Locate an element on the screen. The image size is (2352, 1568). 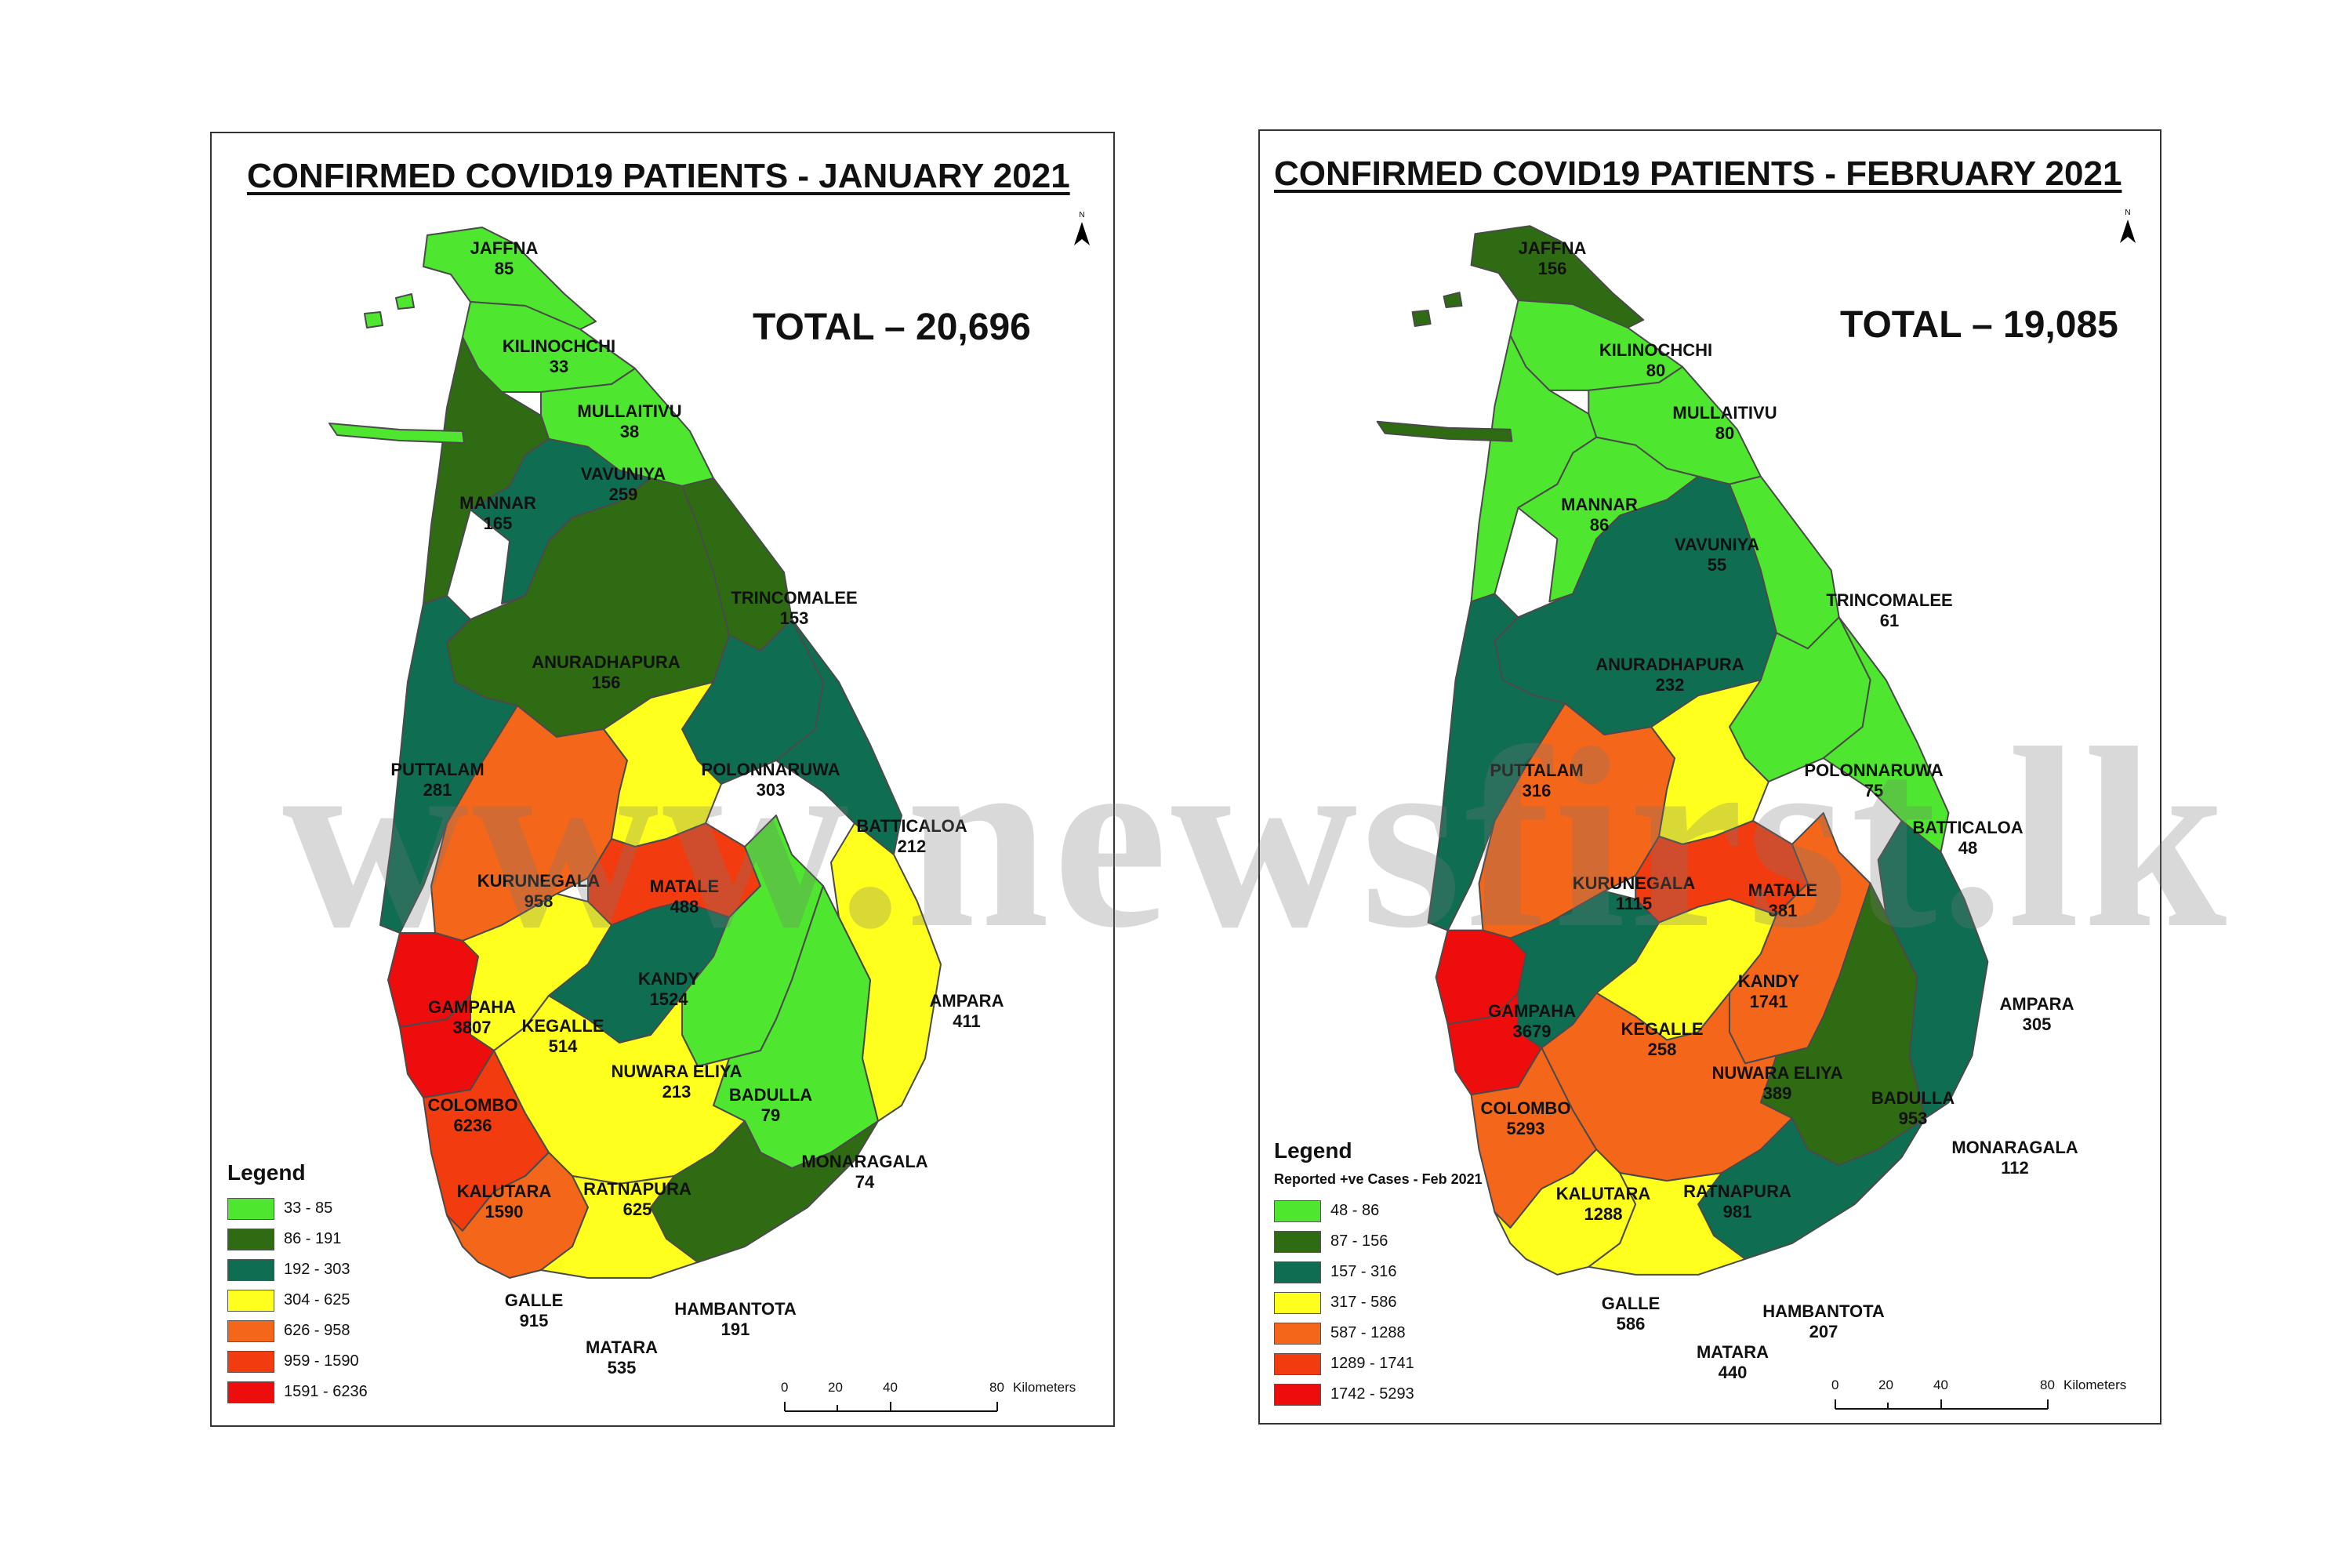
district-label: MATALE 488 is located at coordinates (684, 896).